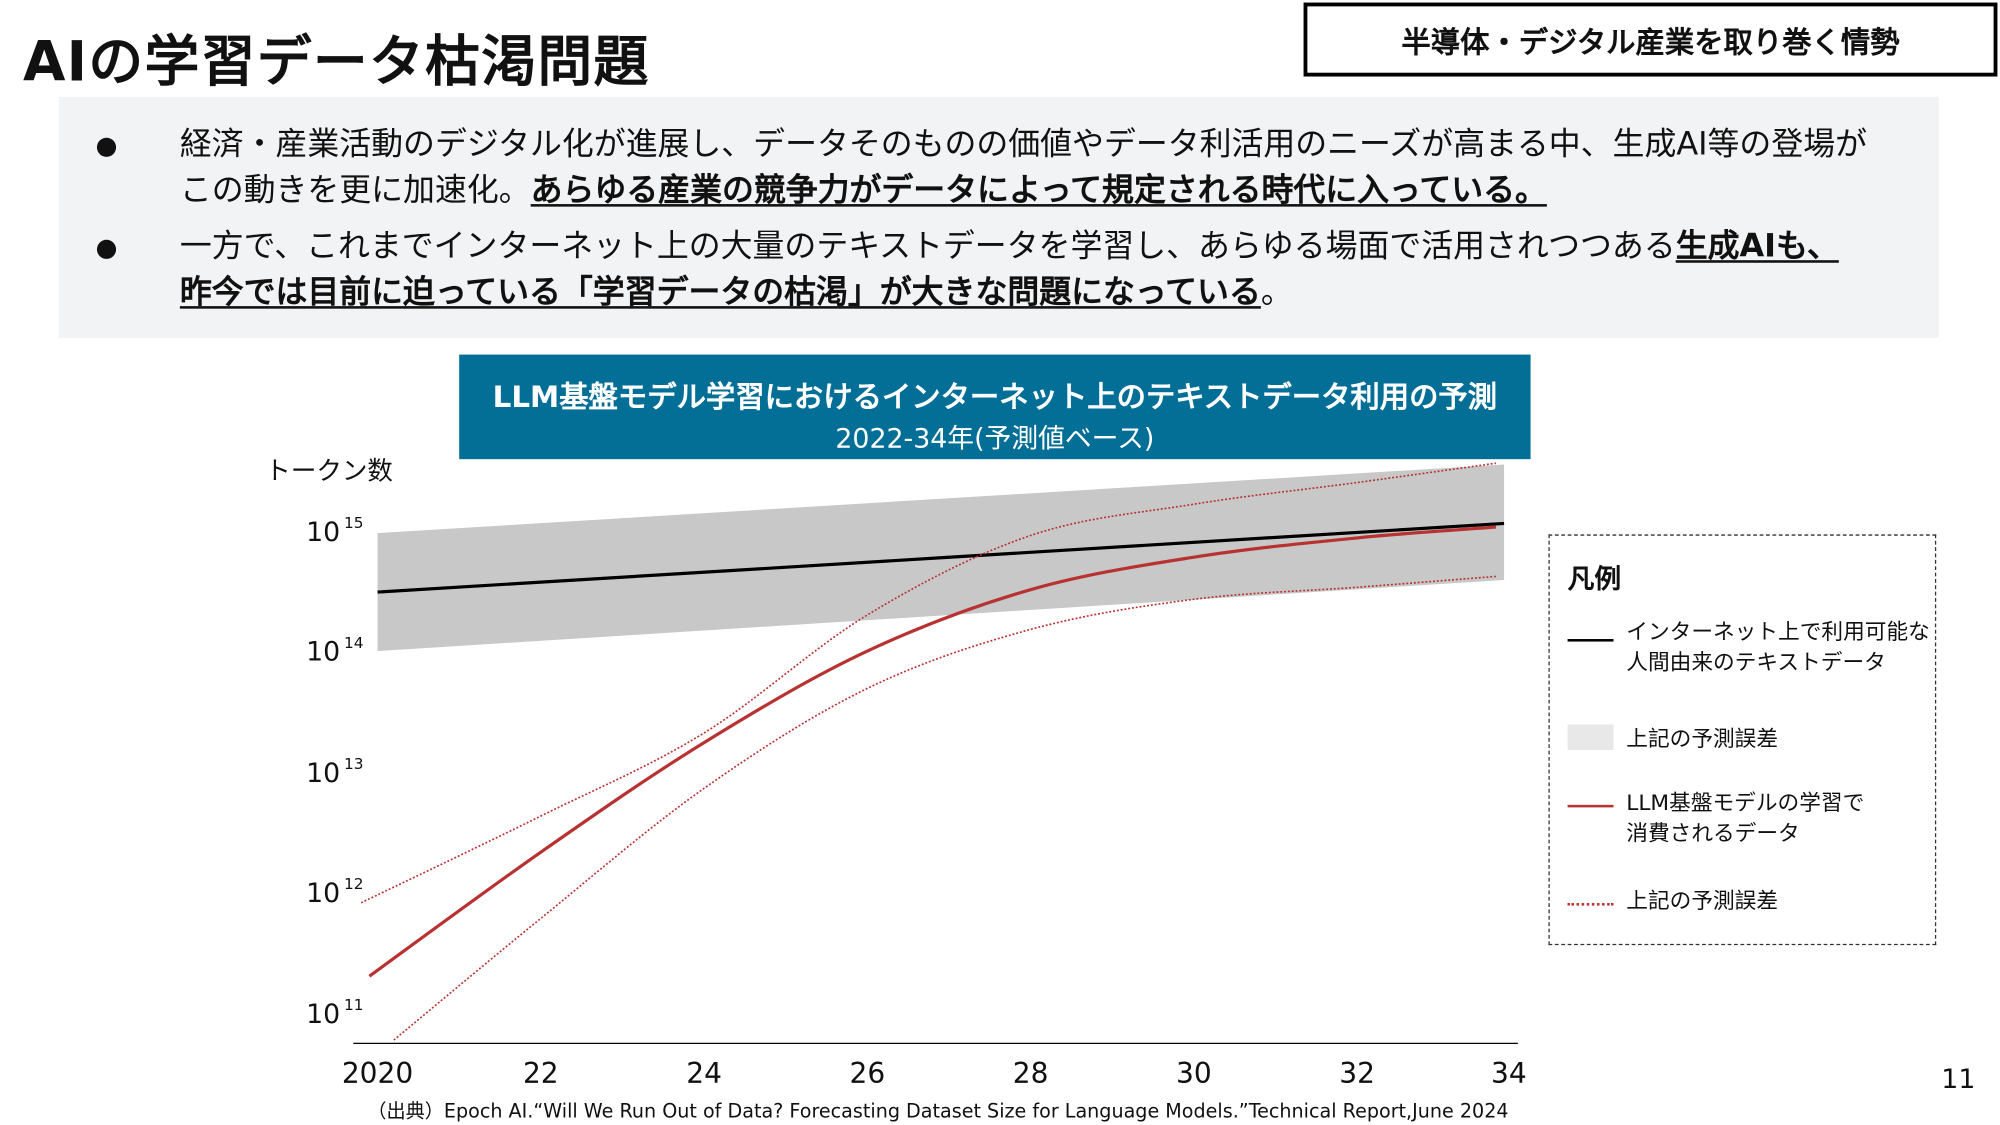 The width and height of the screenshot is (2000, 1125). I want to click on page-title: AIの学習データ枯渇問題, so click(336, 62).